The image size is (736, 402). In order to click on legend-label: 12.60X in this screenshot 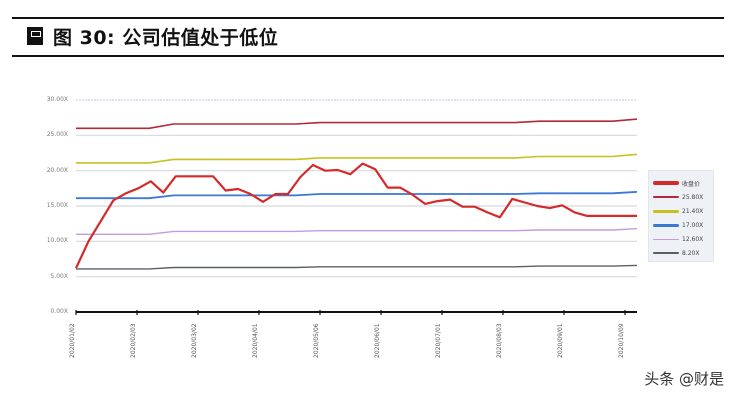, I will do `click(693, 239)`.